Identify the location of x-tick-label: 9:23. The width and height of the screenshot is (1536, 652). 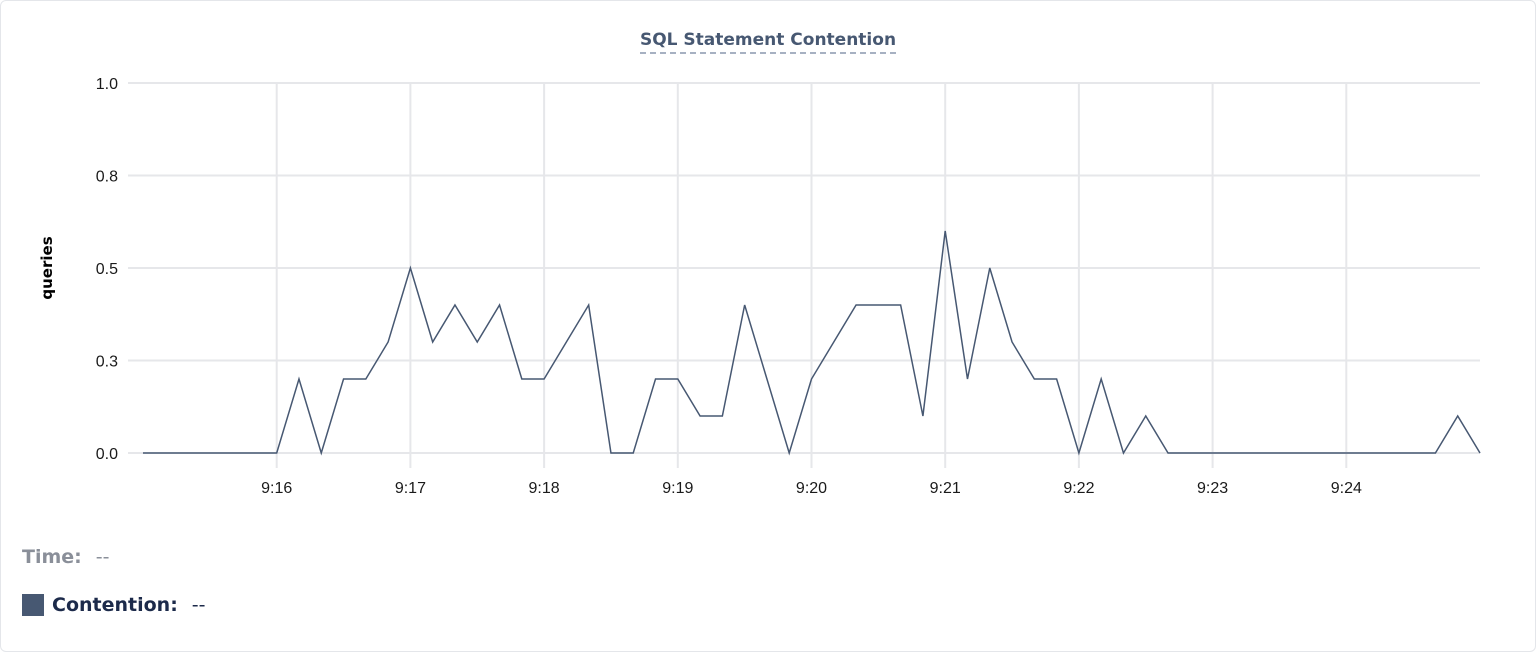
(1212, 488).